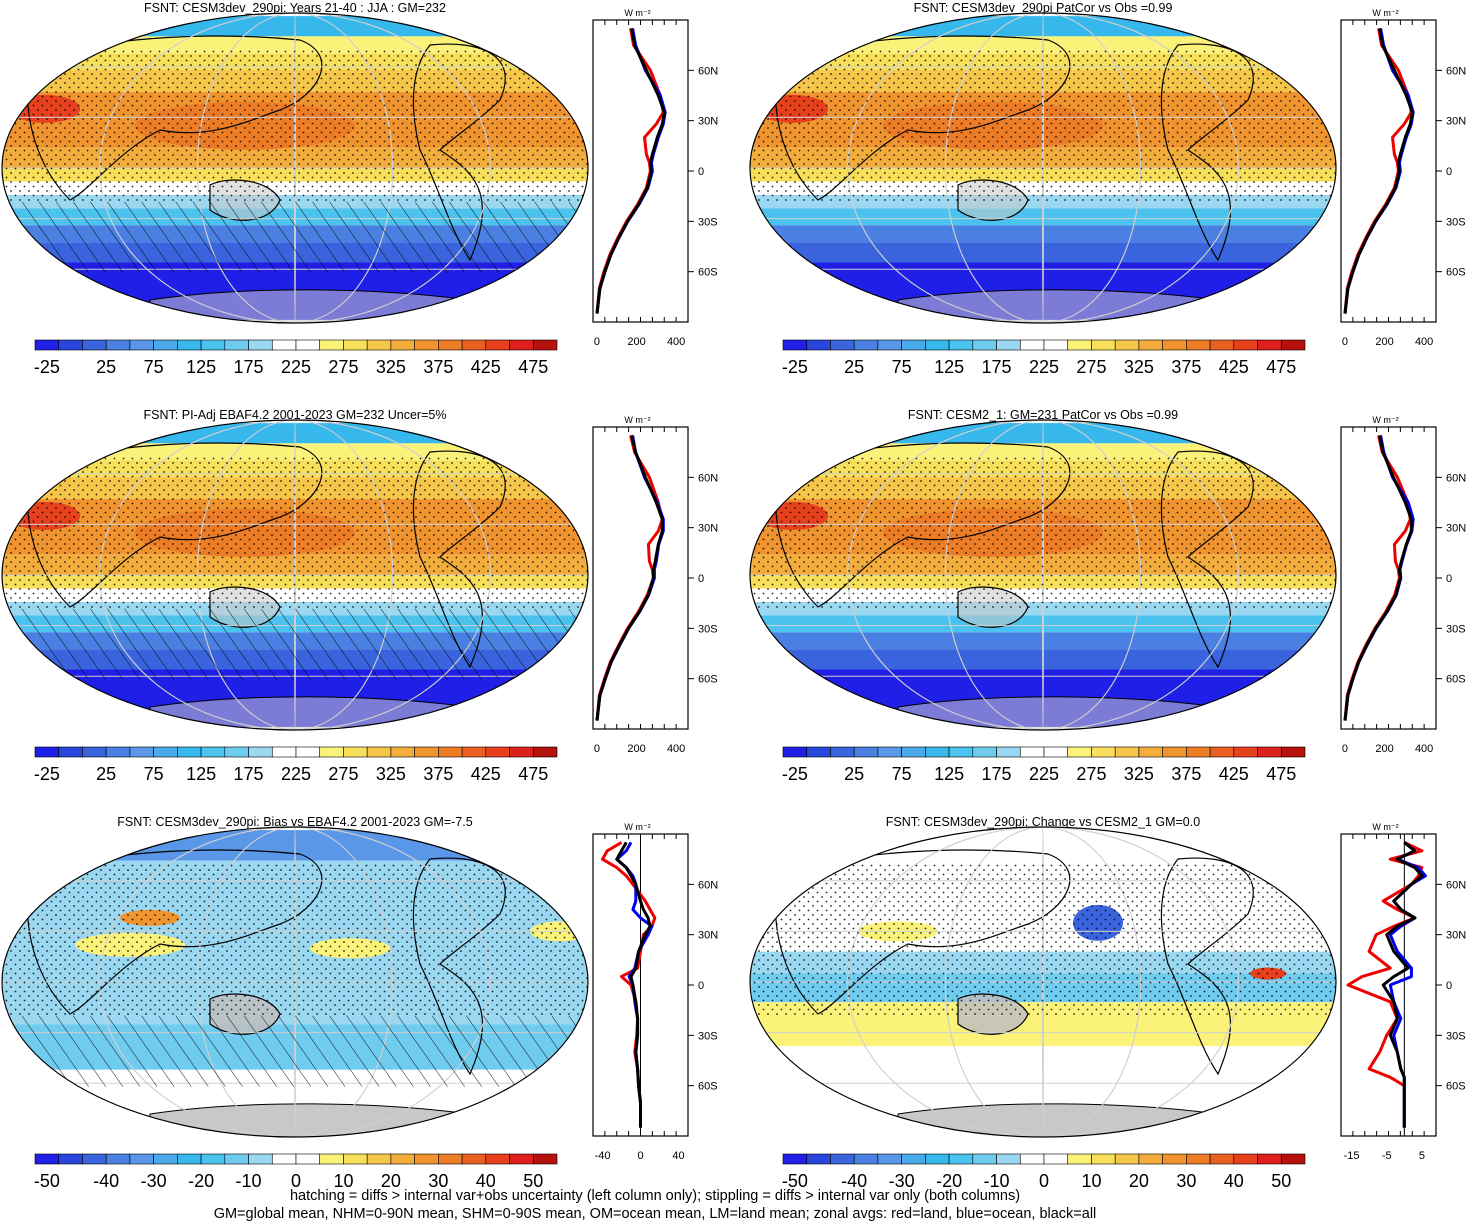  What do you see at coordinates (1139, 774) in the screenshot?
I see `colorbar-label: 325` at bounding box center [1139, 774].